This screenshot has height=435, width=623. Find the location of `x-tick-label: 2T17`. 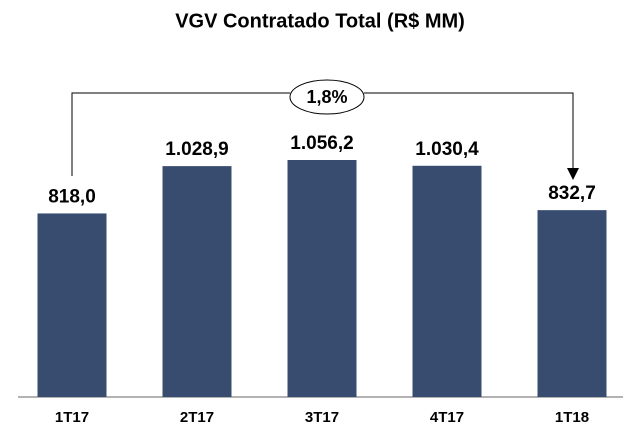

x-tick-label: 2T17 is located at coordinates (197, 417).